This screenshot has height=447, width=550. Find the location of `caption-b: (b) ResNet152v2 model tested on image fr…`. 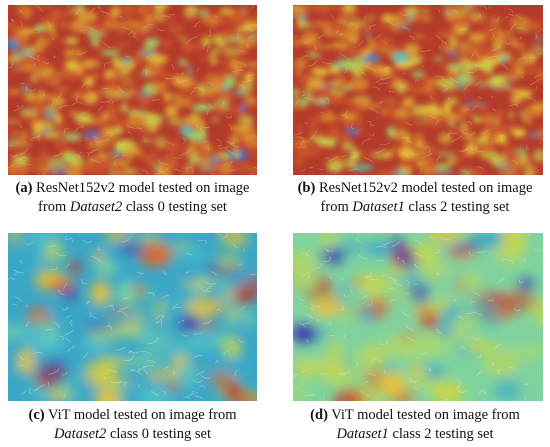

caption-b: (b) ResNet152v2 model tested on image fr… is located at coordinates (415, 198).